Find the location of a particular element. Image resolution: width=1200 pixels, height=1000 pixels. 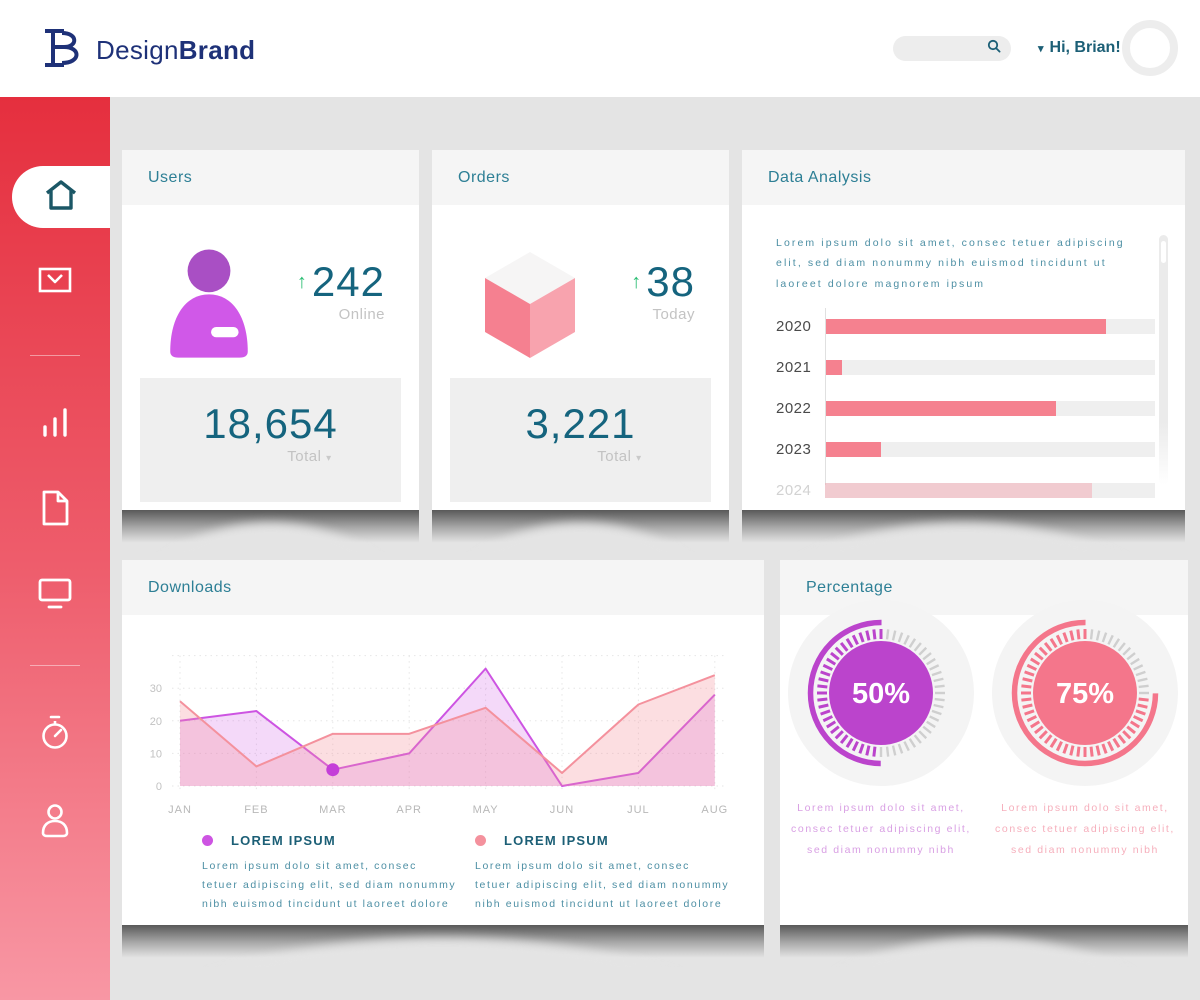

svg-text: JUL is located at coordinates (638, 810).